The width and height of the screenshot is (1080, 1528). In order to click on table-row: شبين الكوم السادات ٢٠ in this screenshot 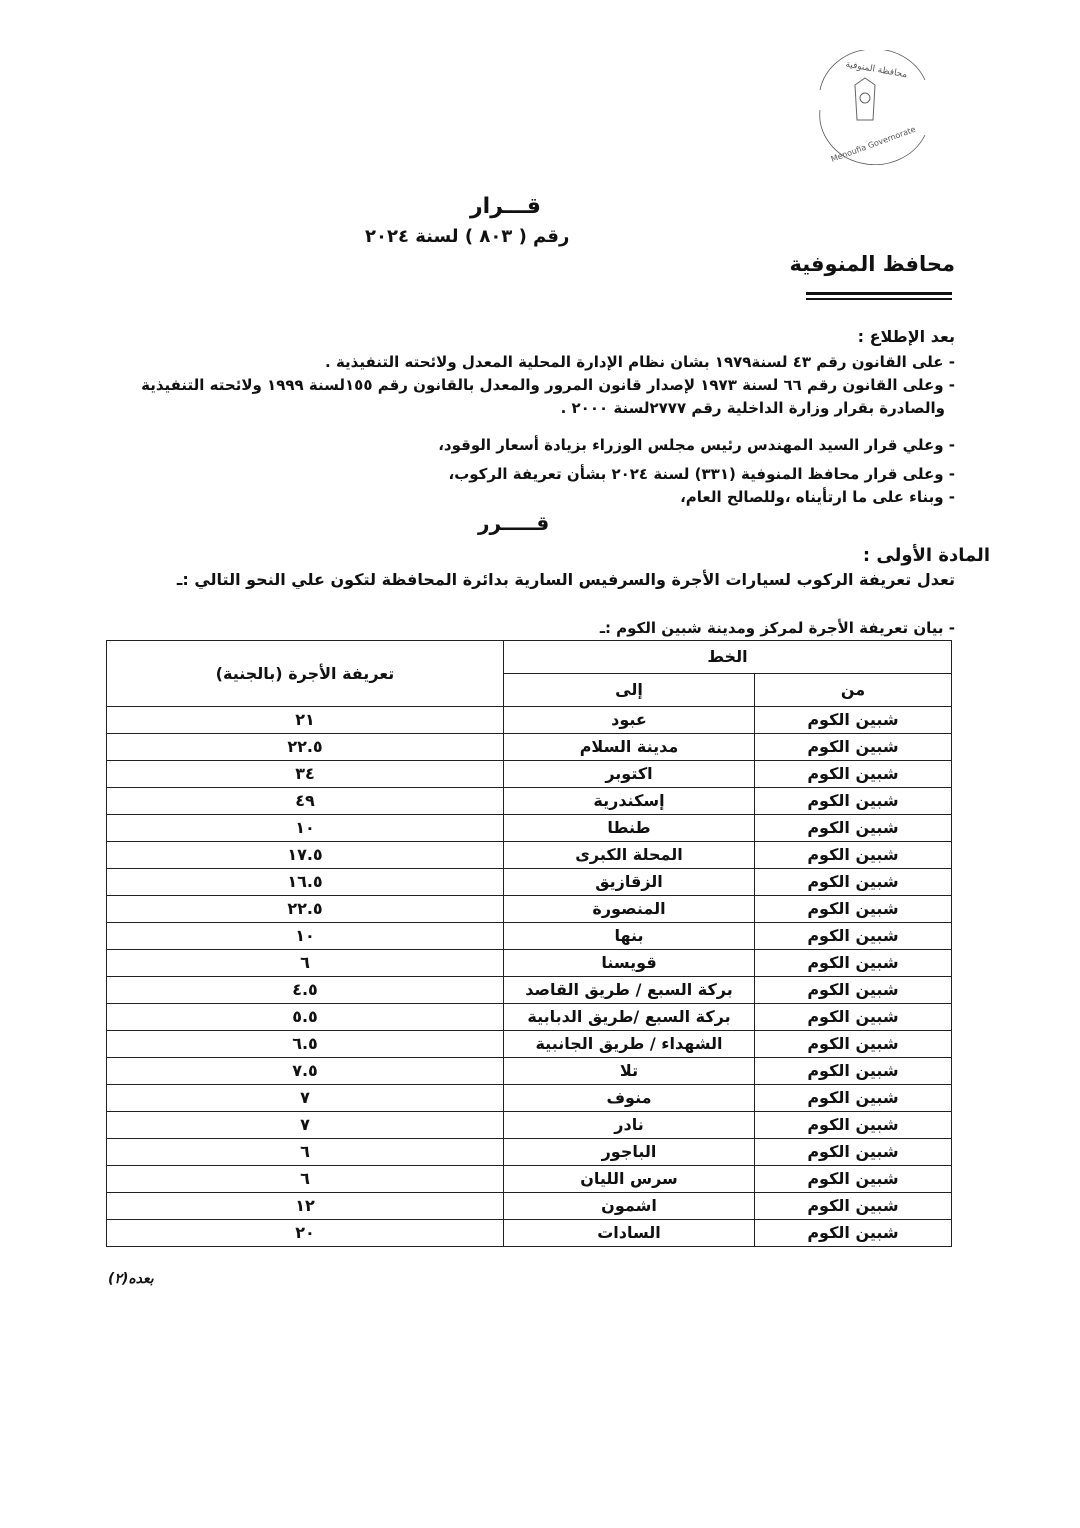, I will do `click(529, 1233)`.